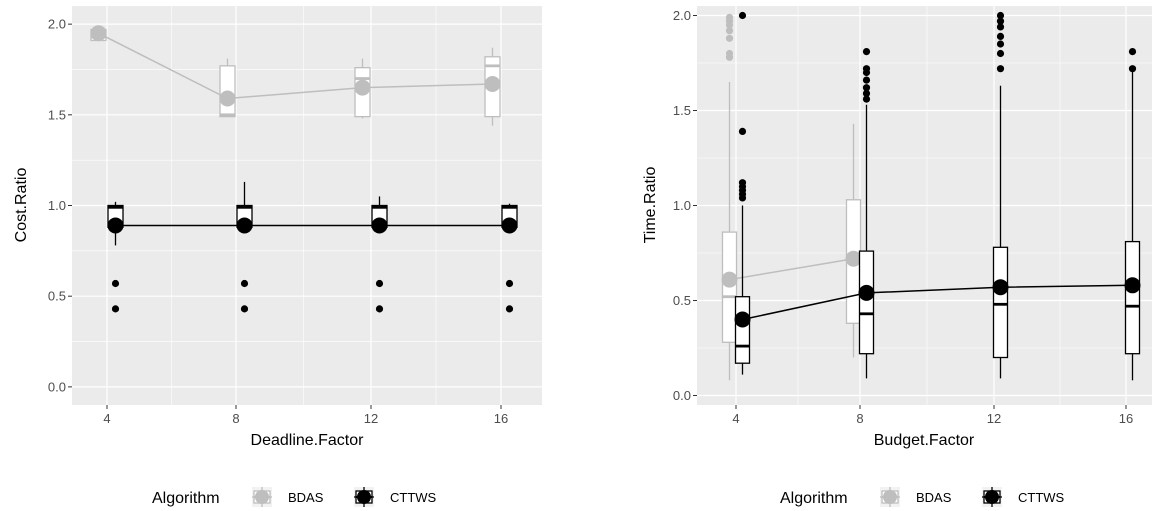  Describe the element at coordinates (21, 205) in the screenshot. I see `y-axis-title: Cost.Ratio` at that location.